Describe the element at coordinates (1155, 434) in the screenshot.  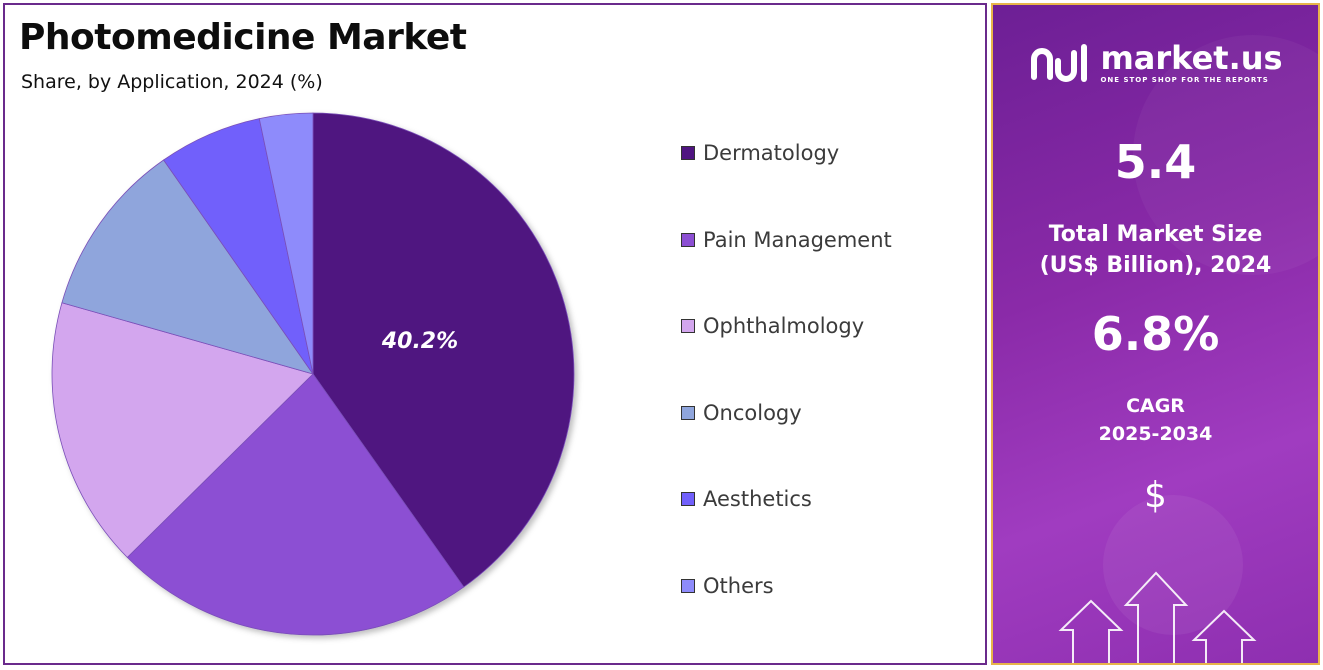
I see `cagr-period: 2025-2034` at that location.